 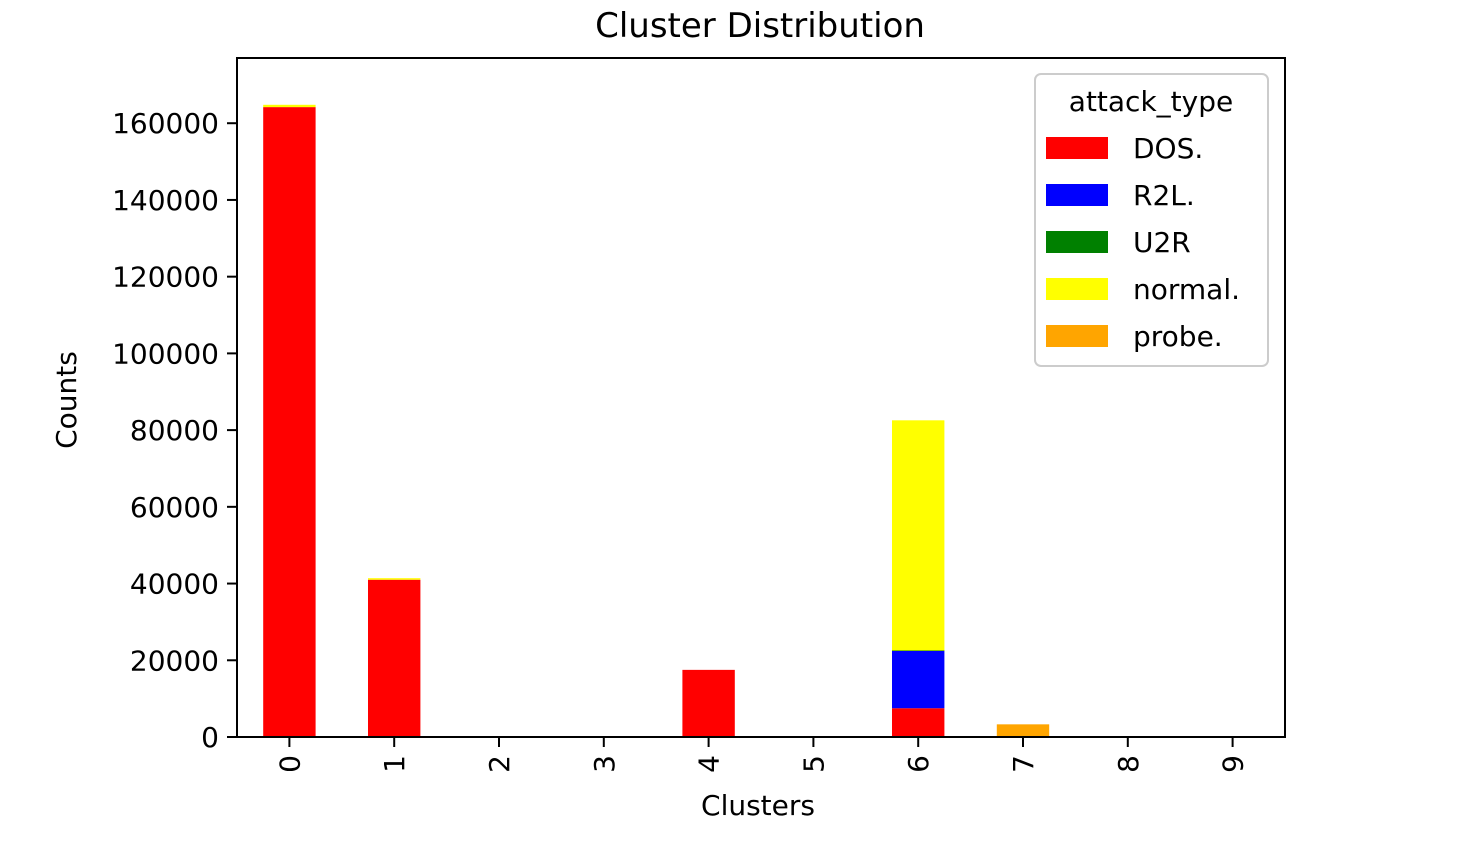 What do you see at coordinates (1151, 220) in the screenshot?
I see `legend: attack_type DOS. R2L. U2R normal. probe.` at bounding box center [1151, 220].